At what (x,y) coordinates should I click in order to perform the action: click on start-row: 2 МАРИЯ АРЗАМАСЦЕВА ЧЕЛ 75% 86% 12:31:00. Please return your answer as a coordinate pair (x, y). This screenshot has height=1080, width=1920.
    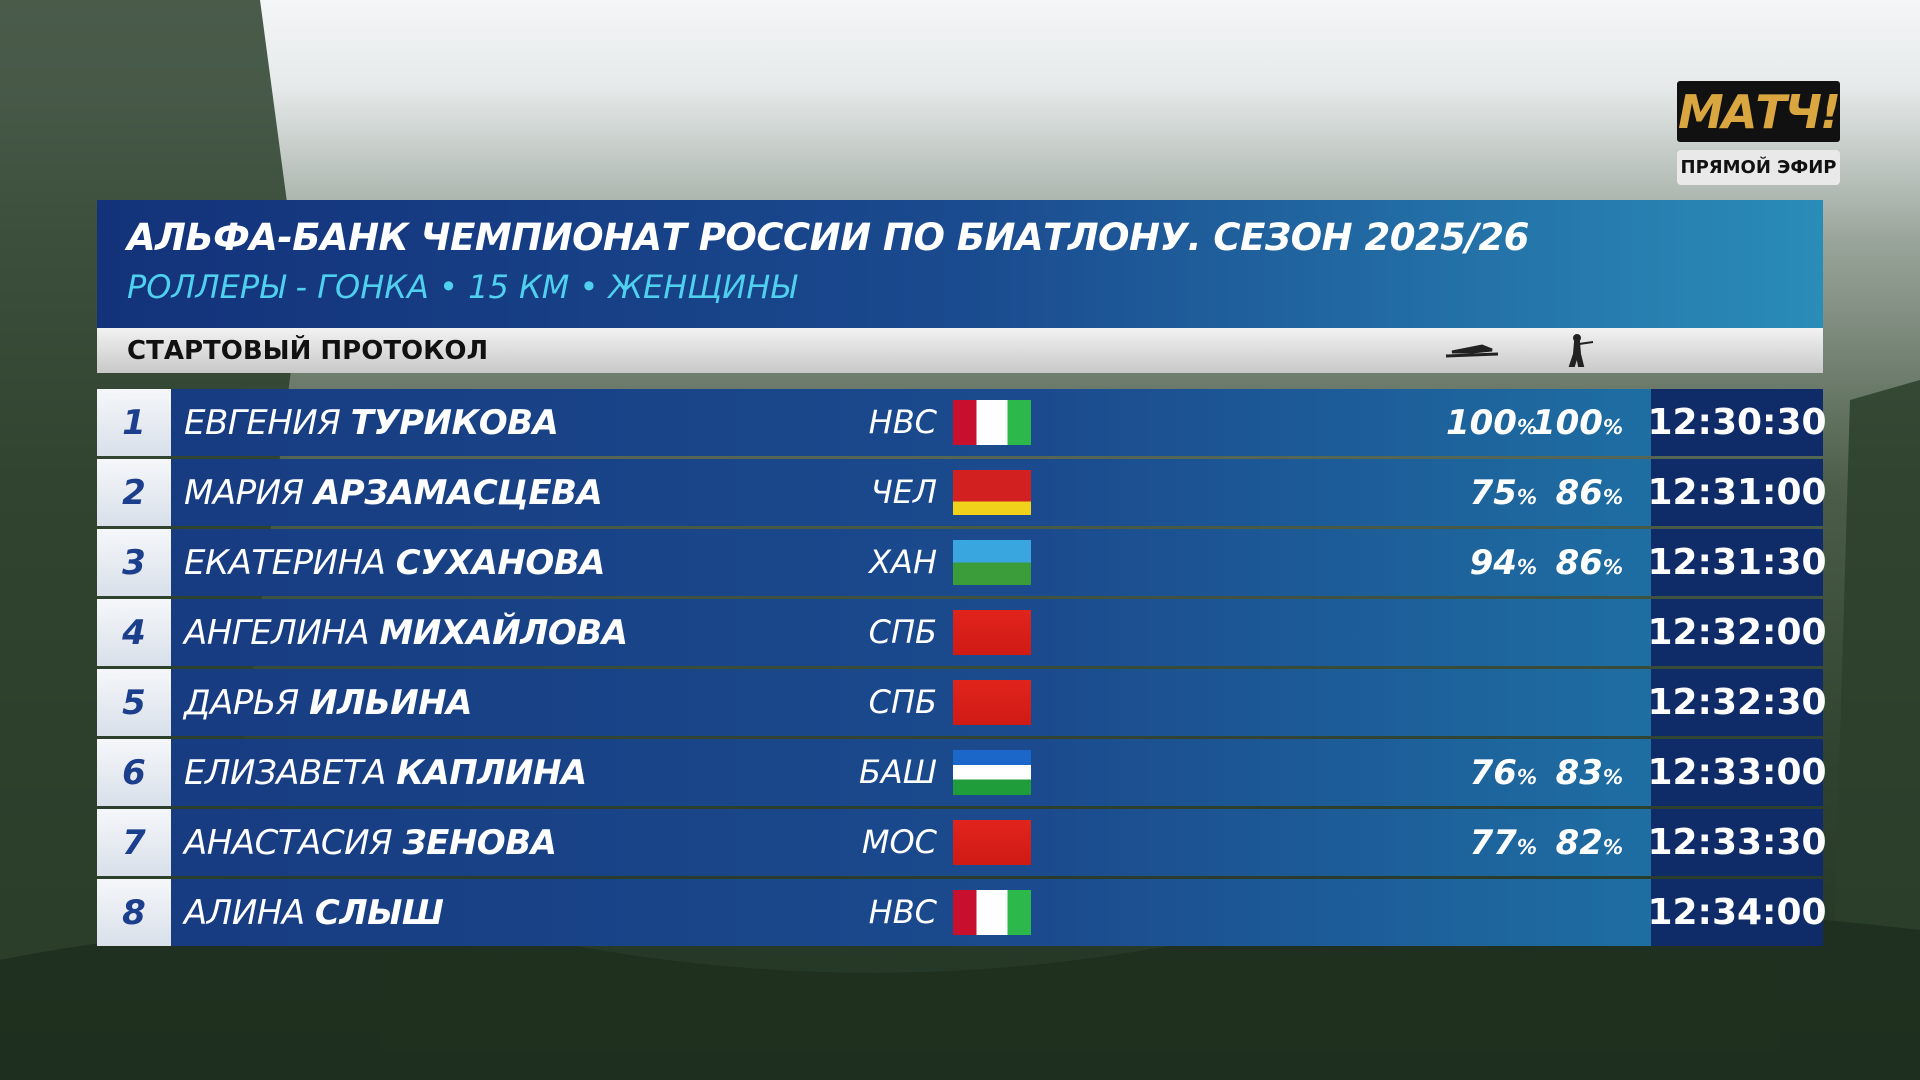
    Looking at the image, I should click on (962, 492).